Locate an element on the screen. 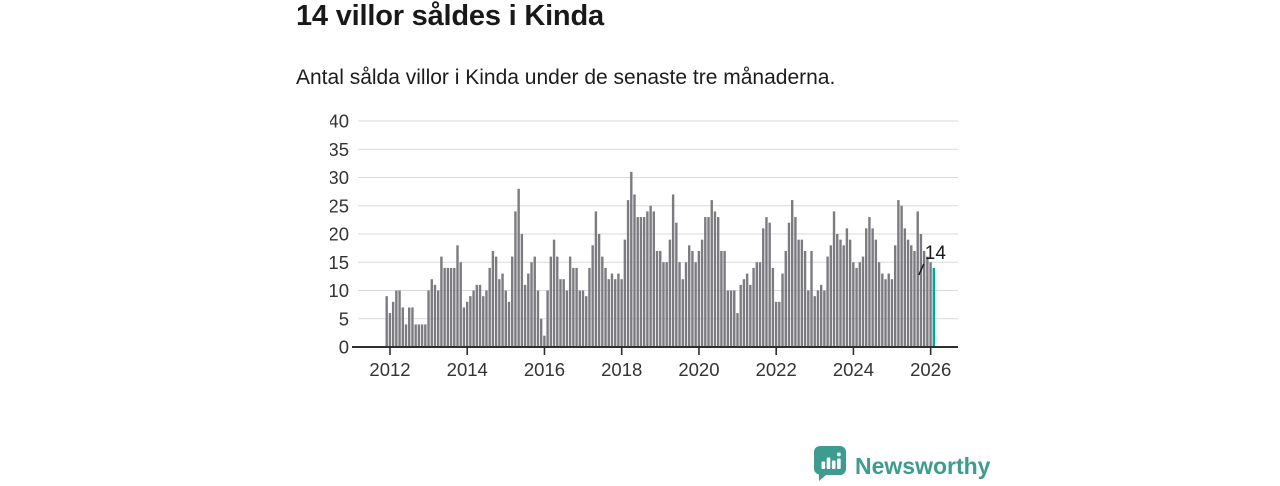  highlighted-bar is located at coordinates (933, 307).